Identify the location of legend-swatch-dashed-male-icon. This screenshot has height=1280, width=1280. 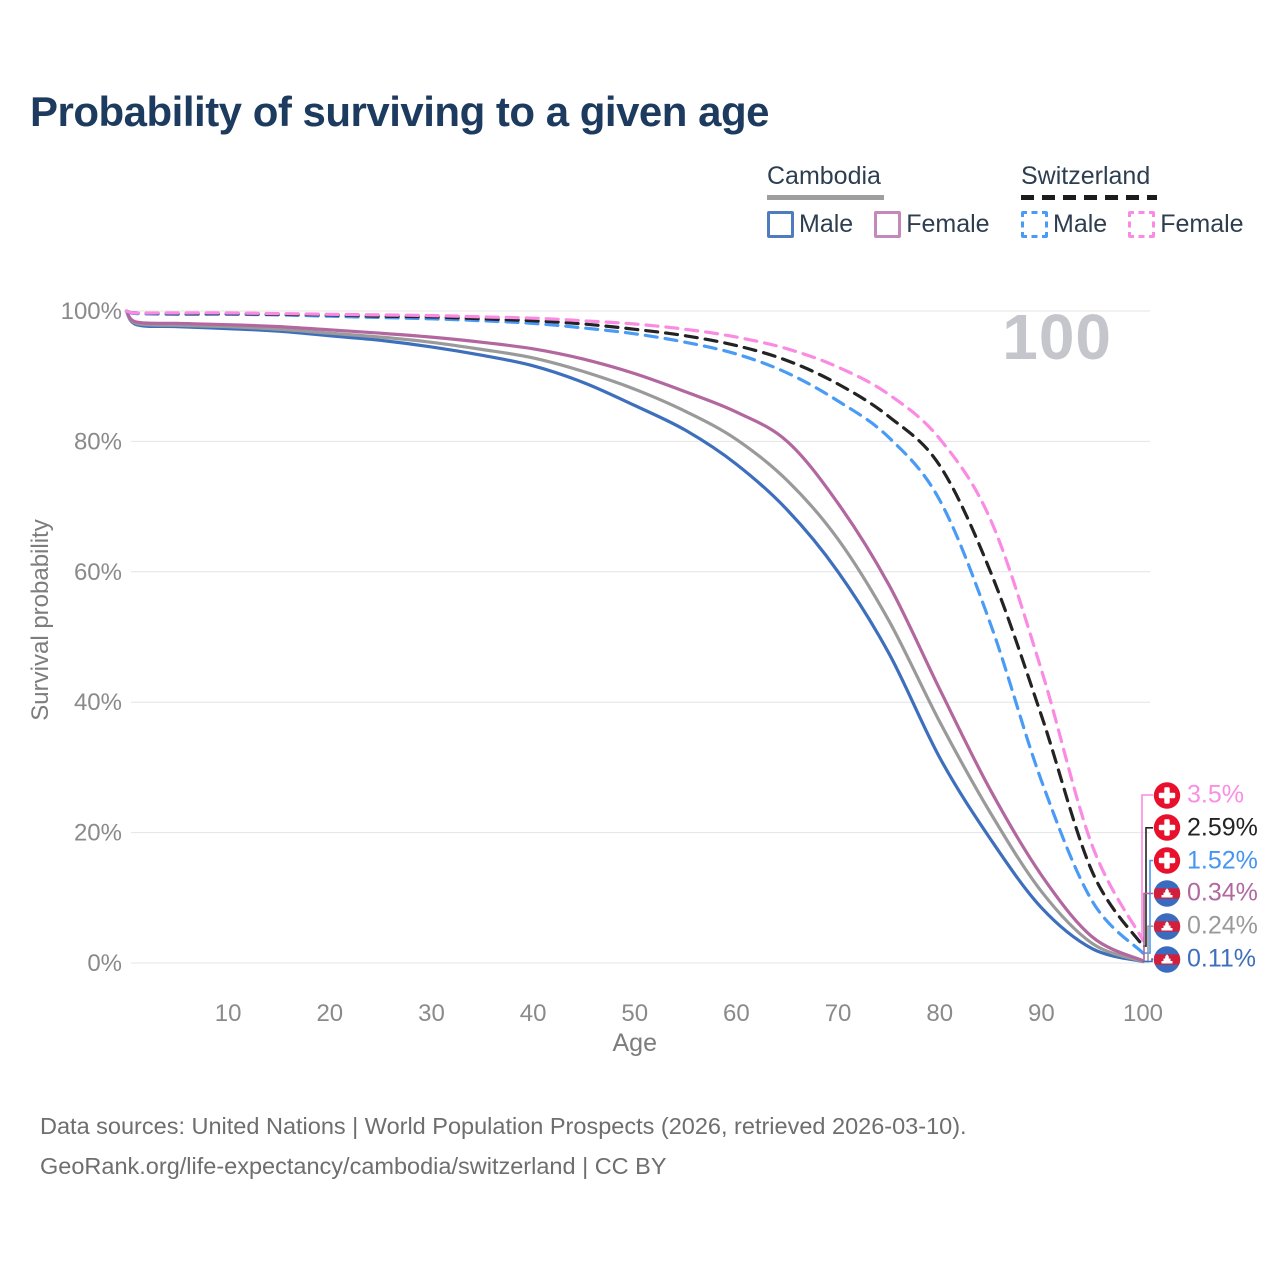
(1034, 224).